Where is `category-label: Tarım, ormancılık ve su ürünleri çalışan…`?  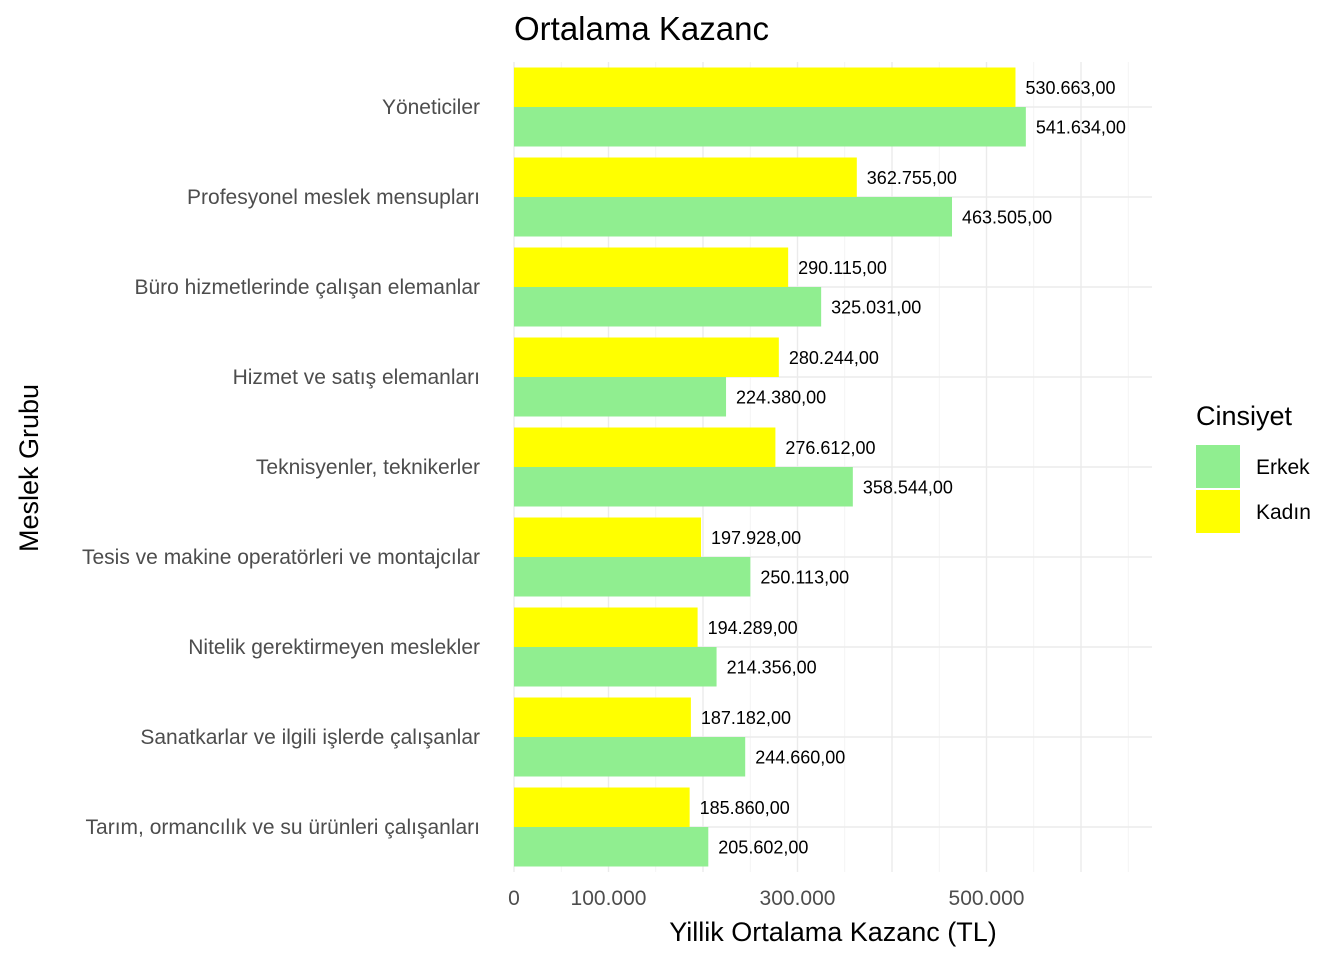 category-label: Tarım, ormancılık ve su ürünleri çalışan… is located at coordinates (283, 827).